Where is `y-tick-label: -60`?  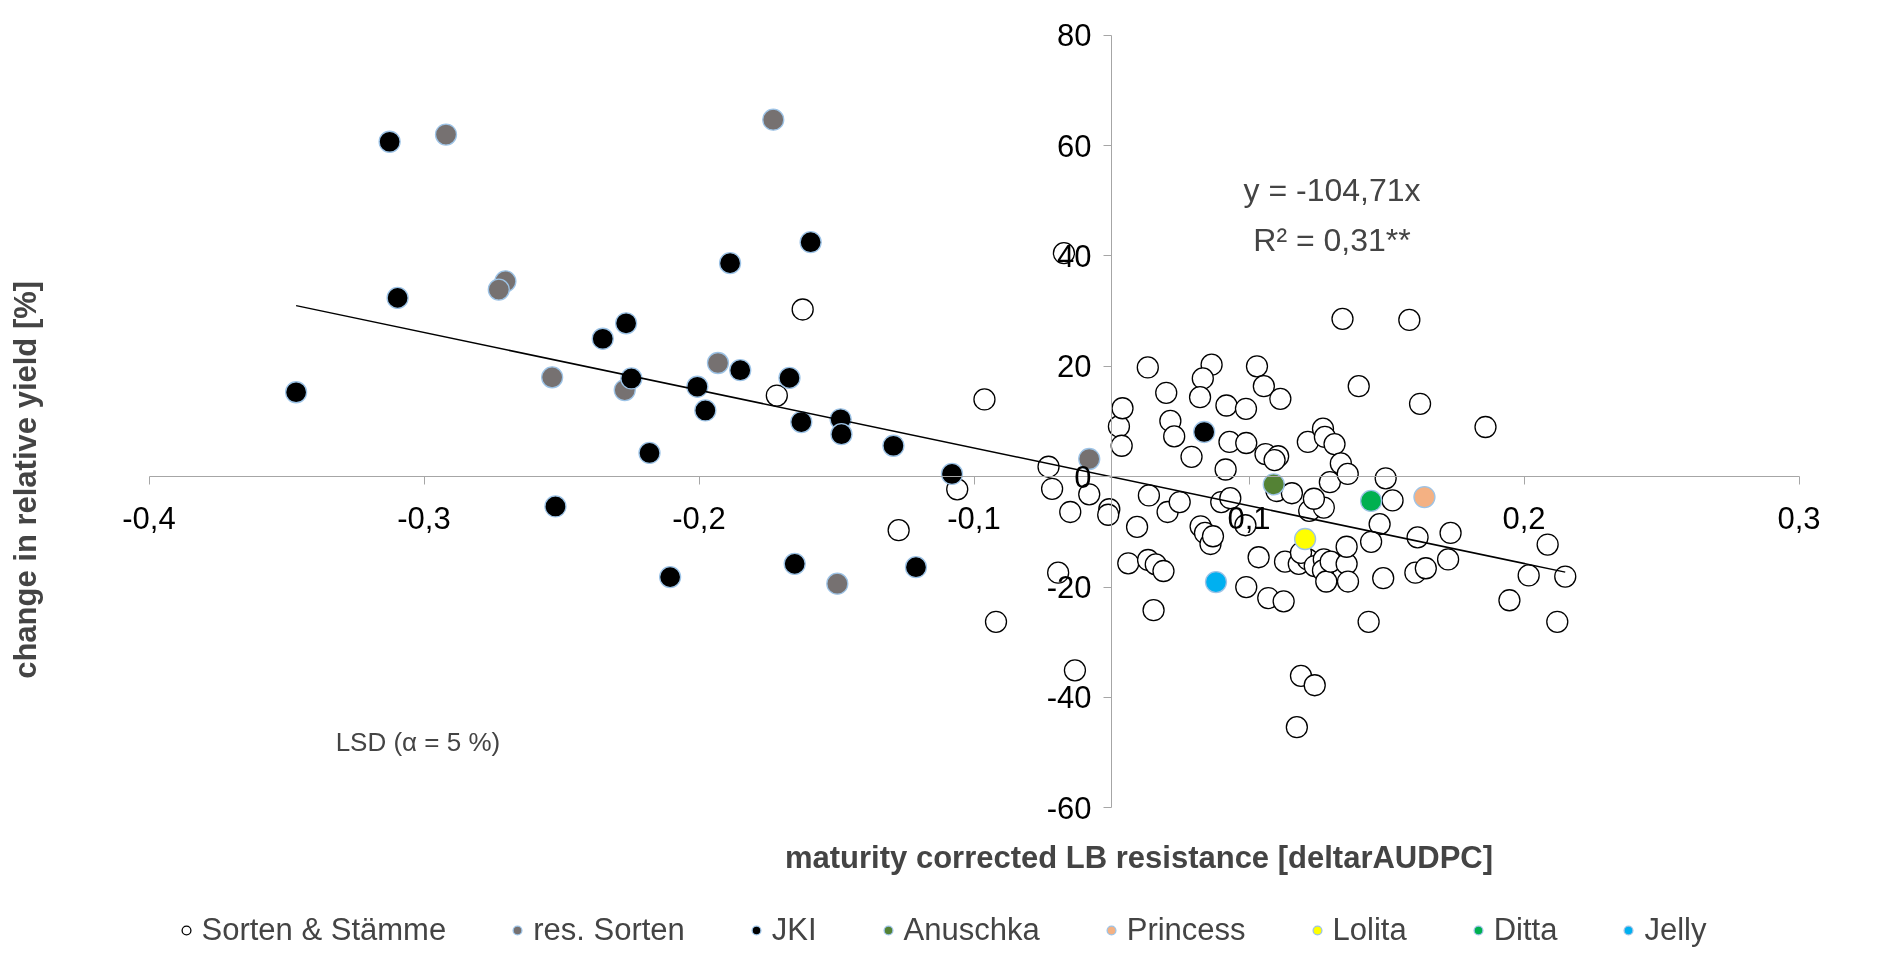 y-tick-label: -60 is located at coordinates (1069, 808).